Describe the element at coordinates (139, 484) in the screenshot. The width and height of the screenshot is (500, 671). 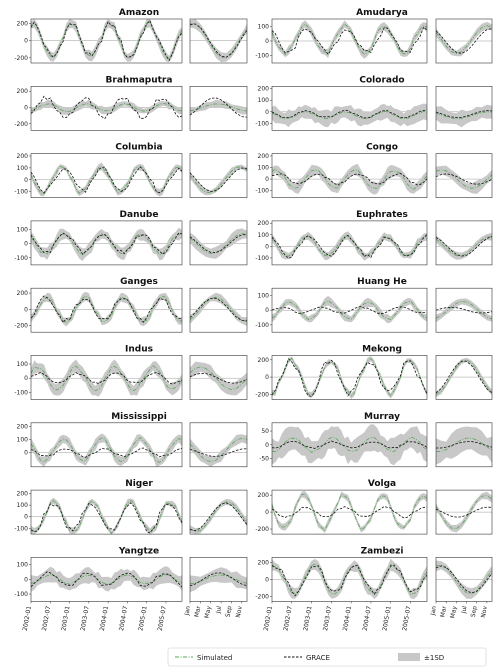
I see `panel-title: Niger` at that location.